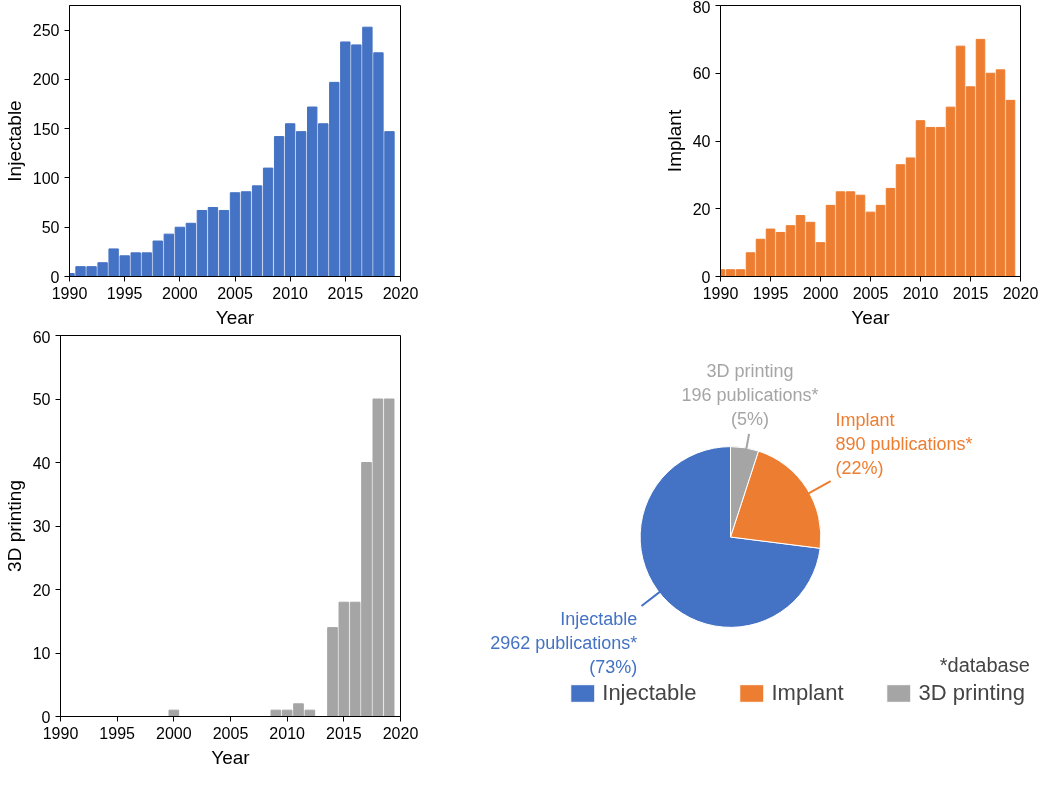 This screenshot has width=1059, height=798. Describe the element at coordinates (807, 693) in the screenshot. I see `legend-label: Implant` at that location.